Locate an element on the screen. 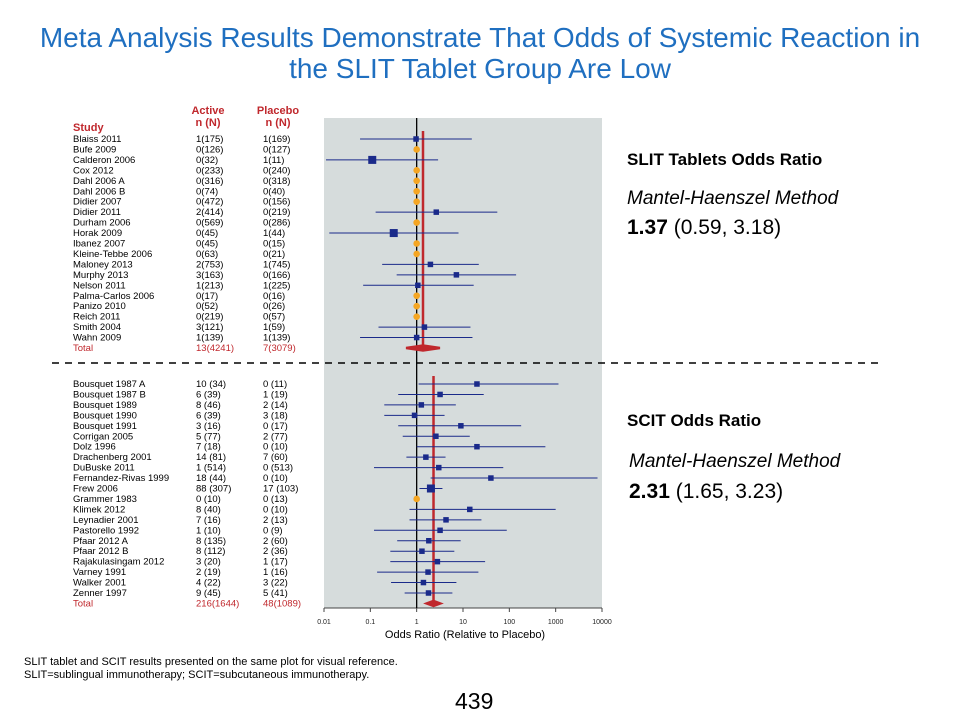 The height and width of the screenshot is (720, 960). x-tick-label: 1000 is located at coordinates (556, 622).